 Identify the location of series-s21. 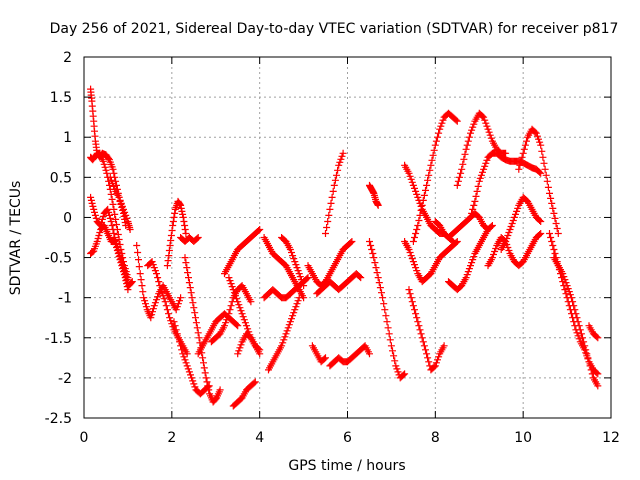
(293, 262).